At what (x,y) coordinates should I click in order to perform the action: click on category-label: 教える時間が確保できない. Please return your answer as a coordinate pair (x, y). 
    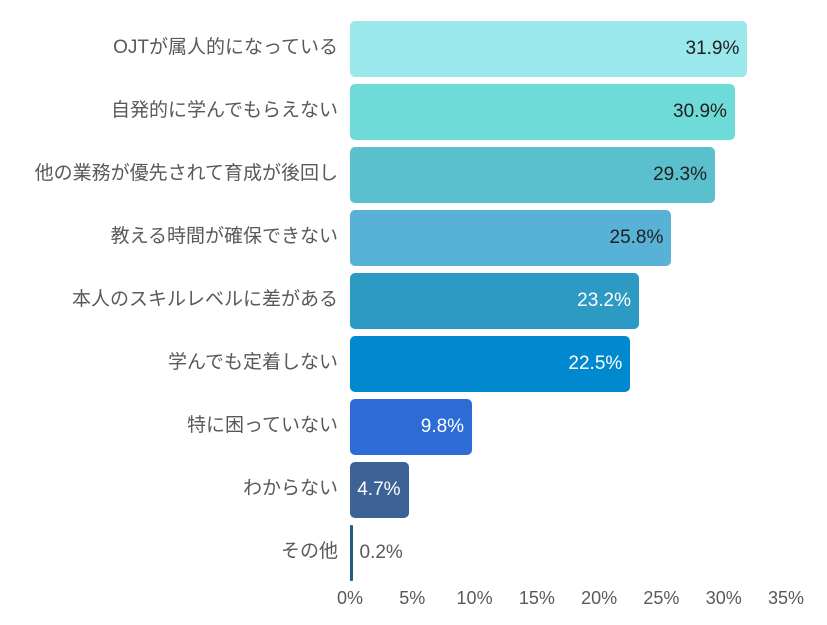
    Looking at the image, I should click on (224, 237).